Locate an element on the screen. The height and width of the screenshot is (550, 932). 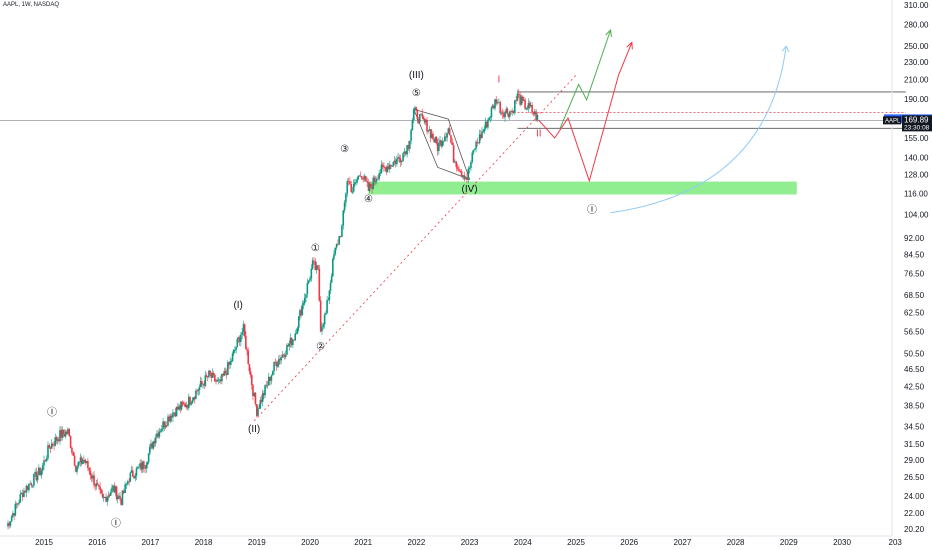
projection-layer is located at coordinates (664, 121).